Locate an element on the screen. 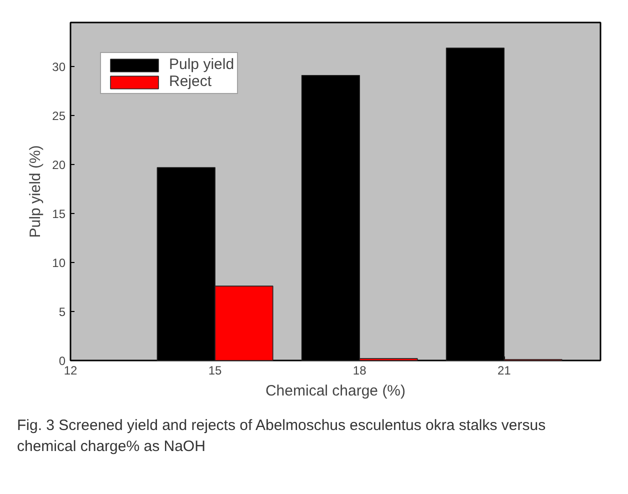 This screenshot has height=494, width=628. x-axis-title: Chemical charge (%) is located at coordinates (335, 391).